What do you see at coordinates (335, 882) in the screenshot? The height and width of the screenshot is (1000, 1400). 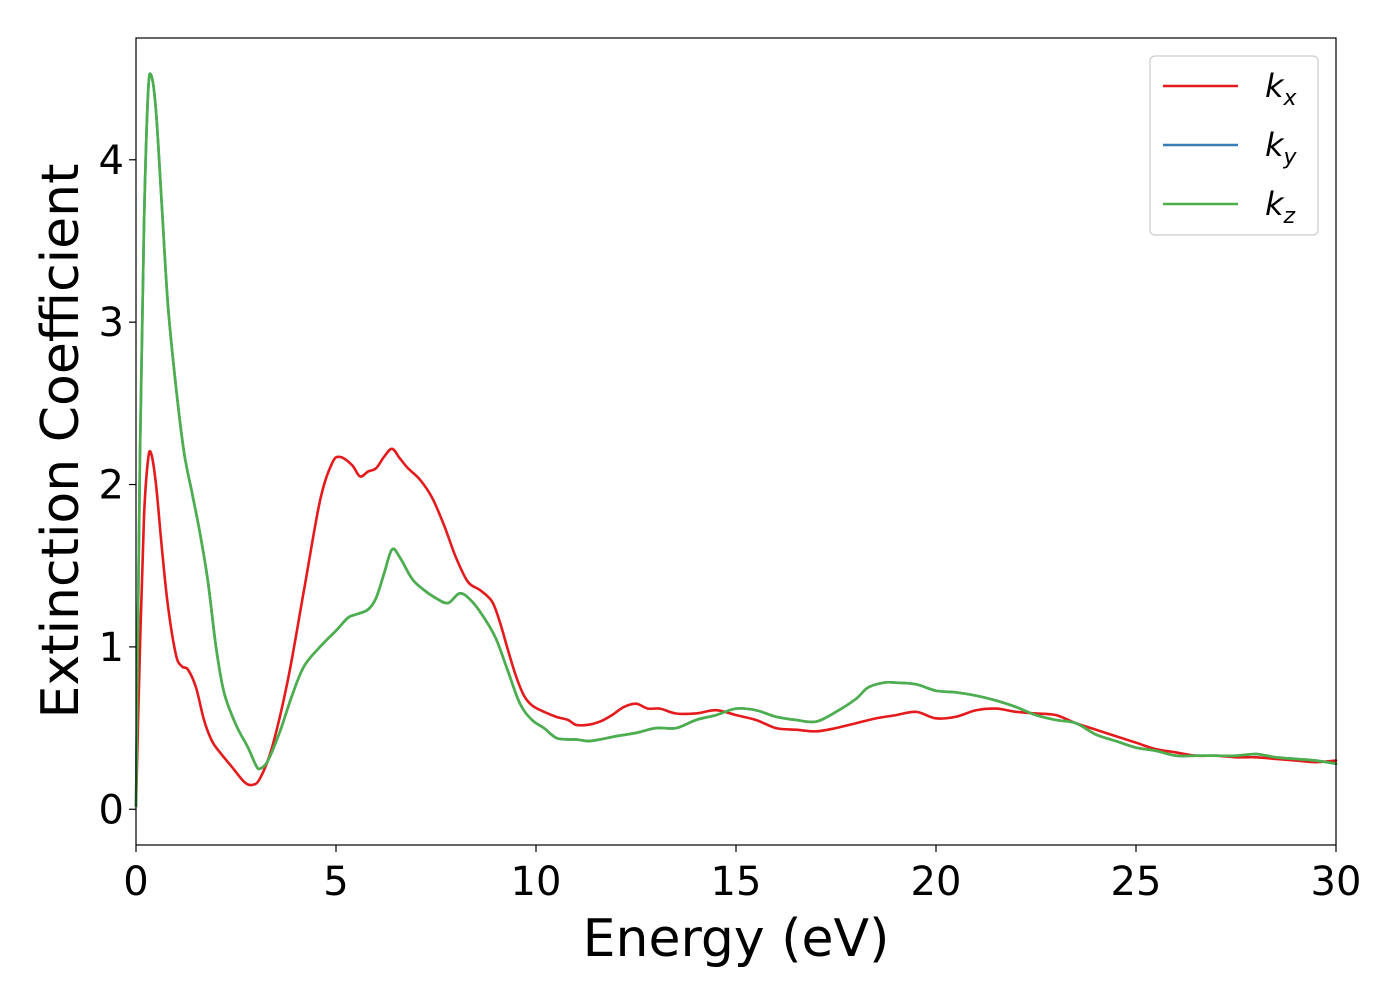 I see `x-tick-label: 5` at bounding box center [335, 882].